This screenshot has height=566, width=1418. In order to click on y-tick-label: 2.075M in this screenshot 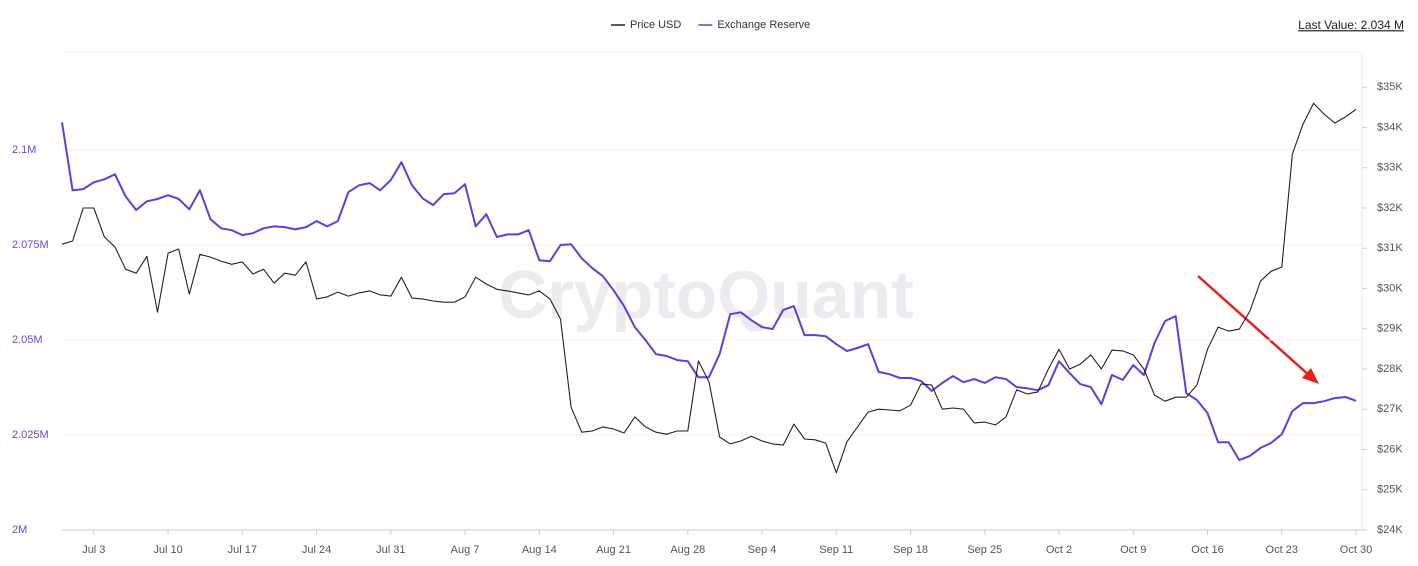, I will do `click(30, 245)`.